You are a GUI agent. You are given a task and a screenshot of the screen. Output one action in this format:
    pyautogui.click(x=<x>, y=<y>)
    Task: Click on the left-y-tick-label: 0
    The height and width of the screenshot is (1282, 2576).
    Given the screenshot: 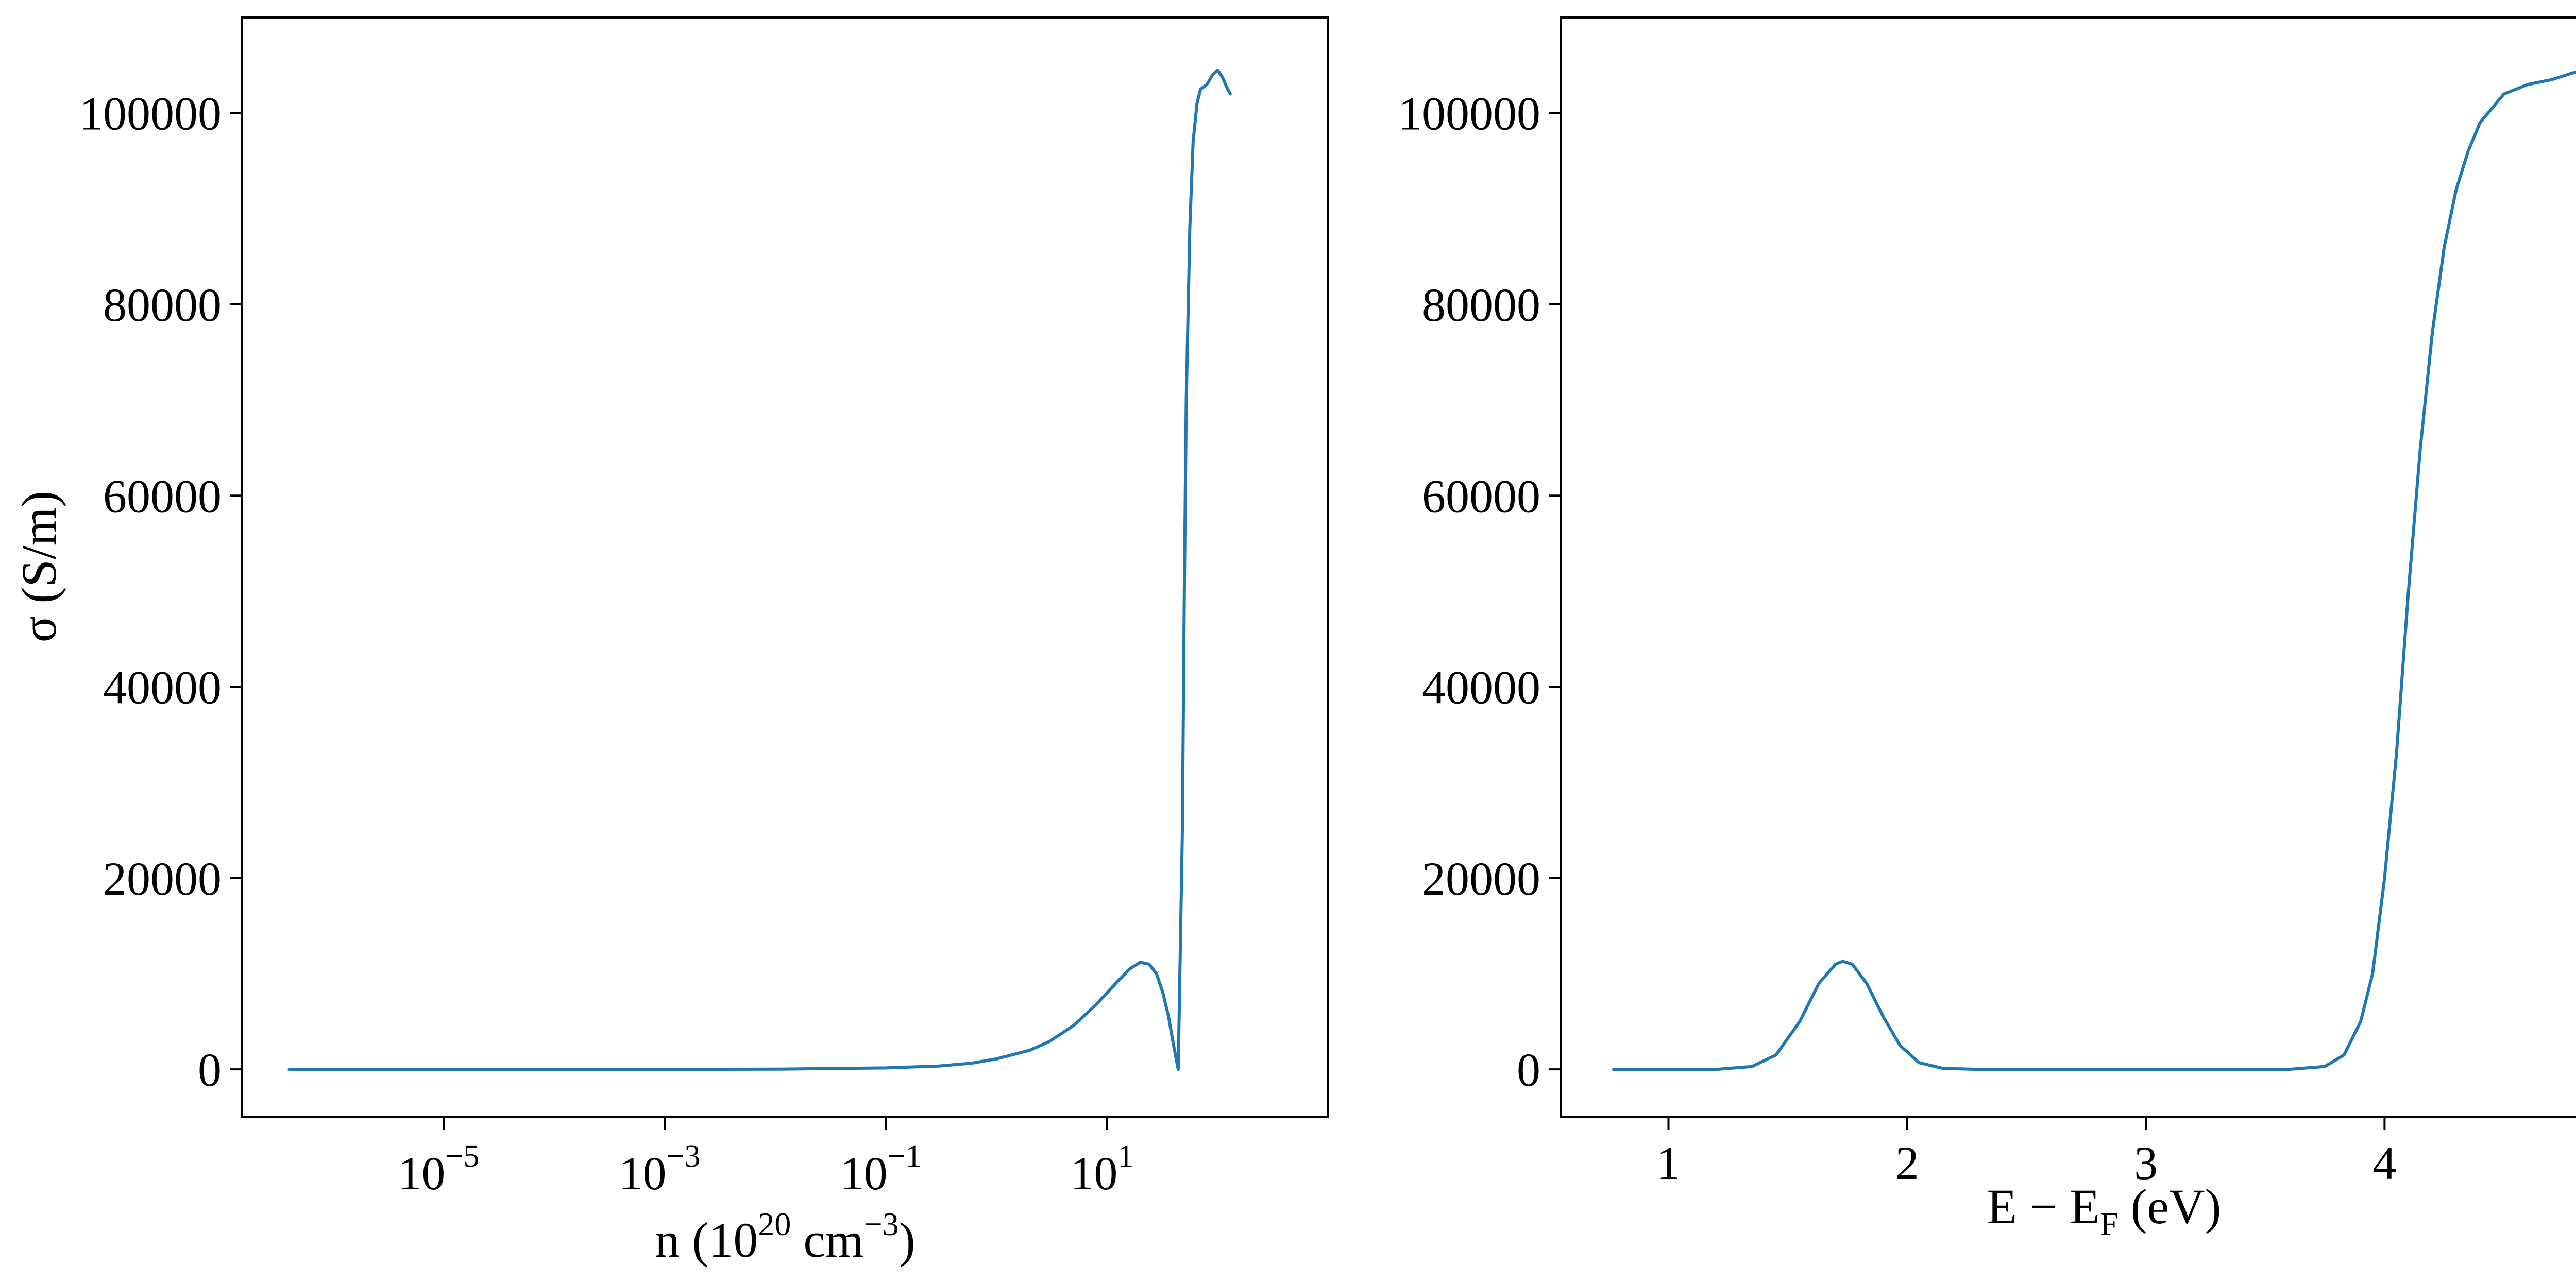 What is the action you would take?
    pyautogui.click(x=210, y=1070)
    